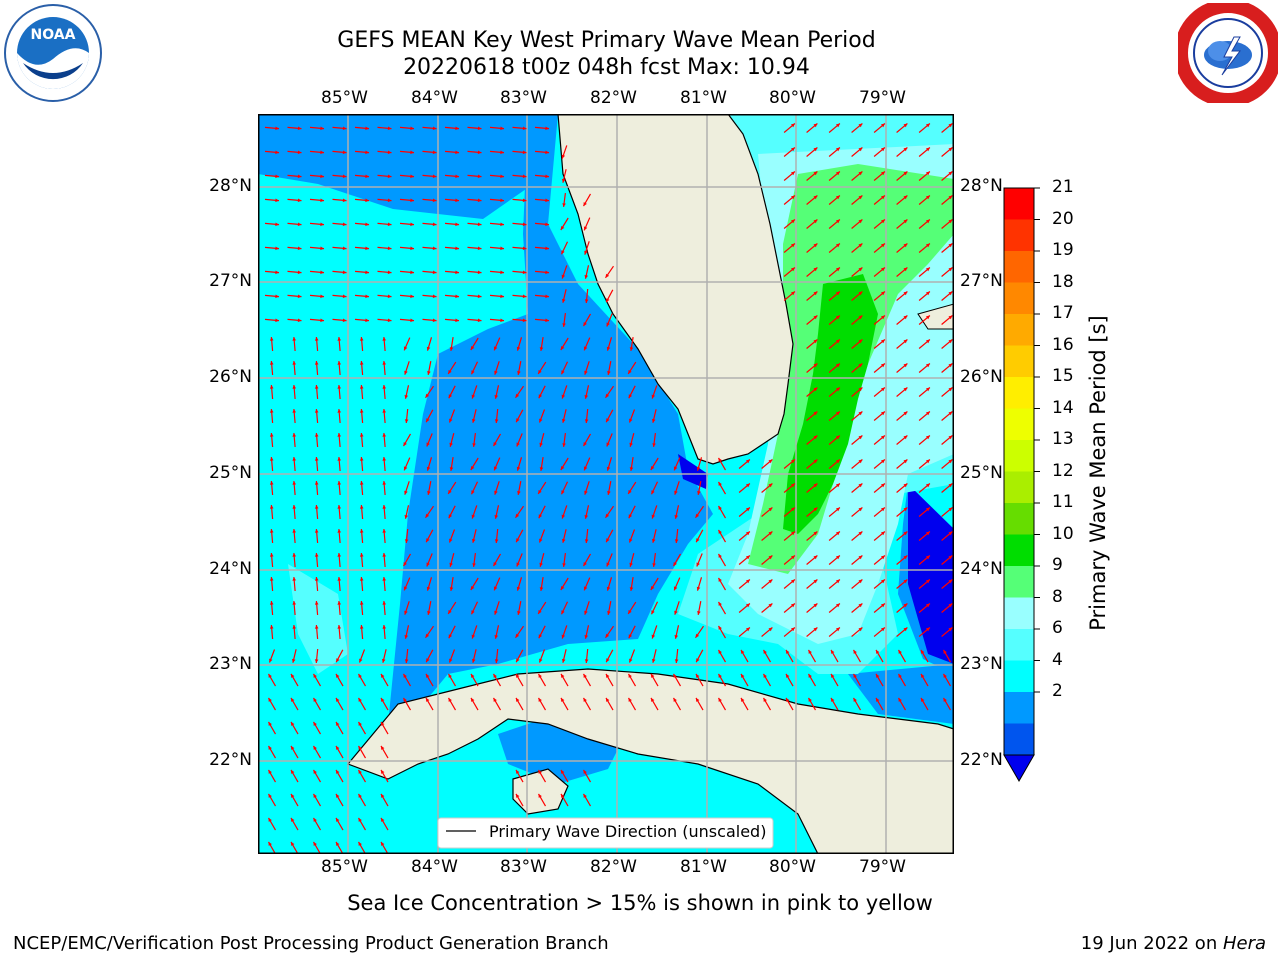  Describe the element at coordinates (230, 569) in the screenshot. I see `lat-tick-left-4: 24°N` at that location.